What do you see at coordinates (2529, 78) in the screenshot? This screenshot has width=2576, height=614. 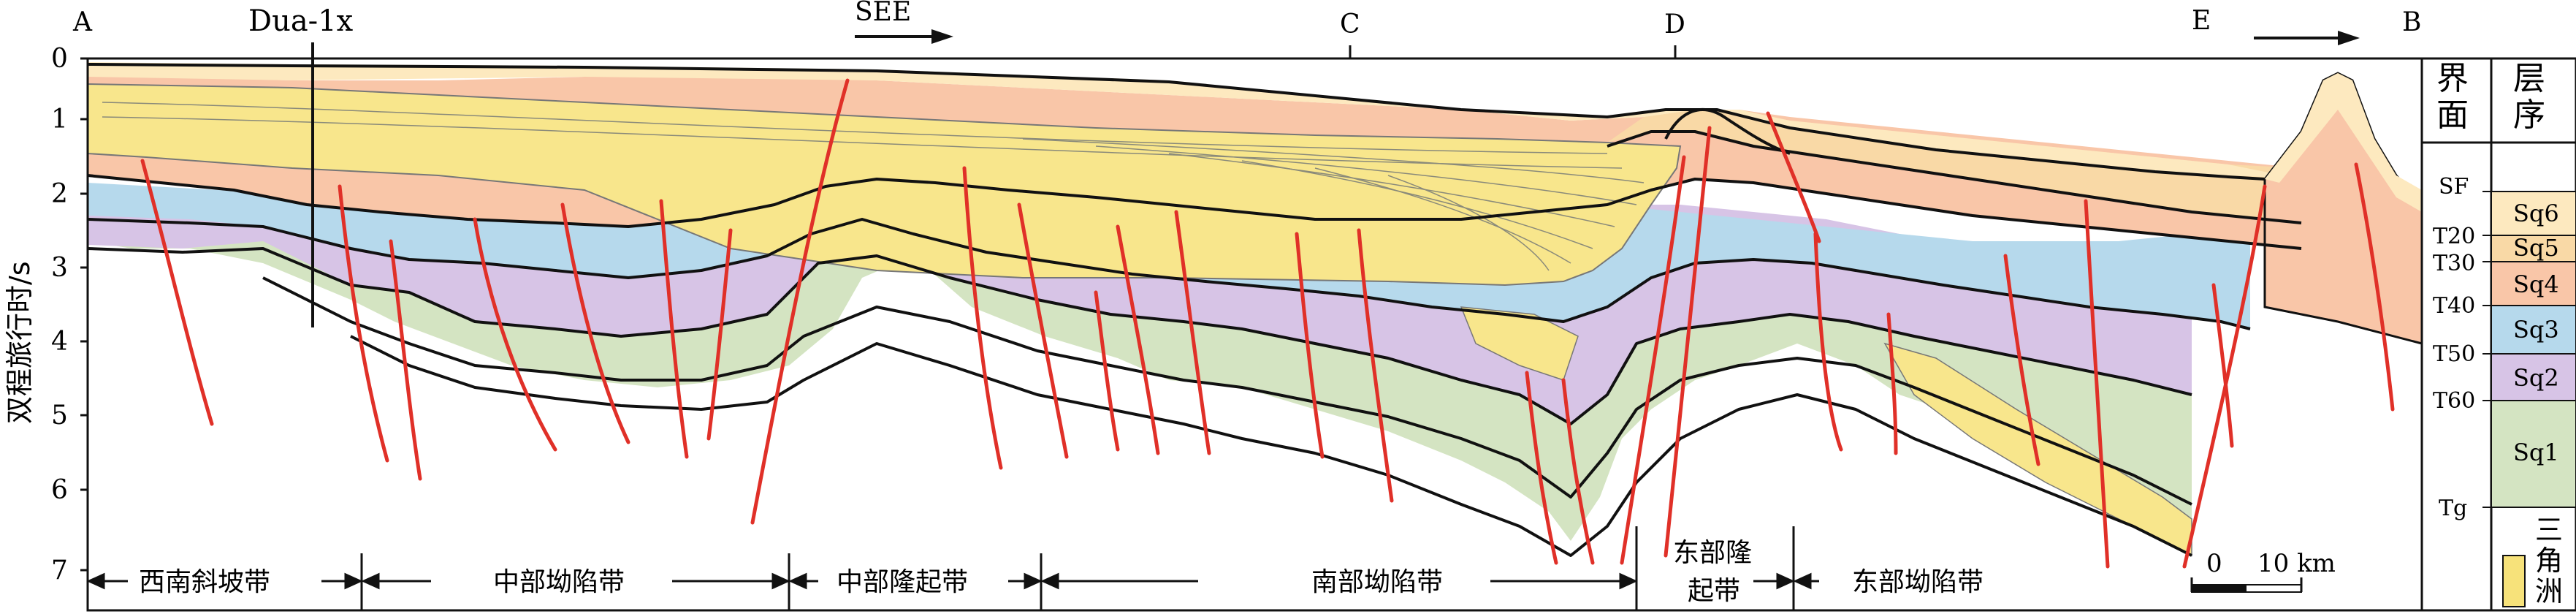 I see `legend-col2-header-1: 层` at bounding box center [2529, 78].